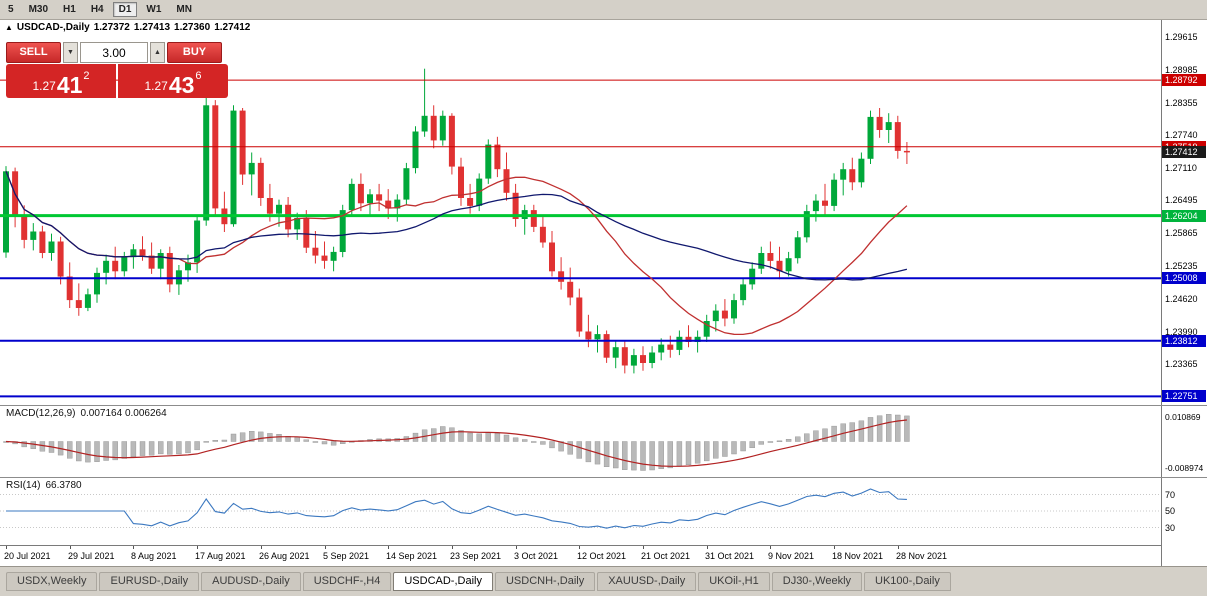 This screenshot has width=1207, height=596. What do you see at coordinates (220, 556) in the screenshot?
I see `date-label: 17 Aug 2021` at bounding box center [220, 556].